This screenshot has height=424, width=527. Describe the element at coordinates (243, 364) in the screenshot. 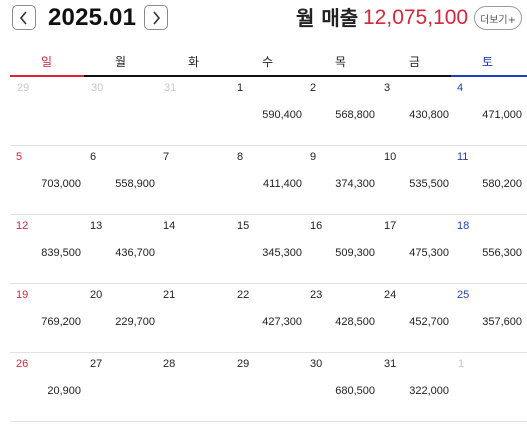

I see `day-number: 29` at that location.